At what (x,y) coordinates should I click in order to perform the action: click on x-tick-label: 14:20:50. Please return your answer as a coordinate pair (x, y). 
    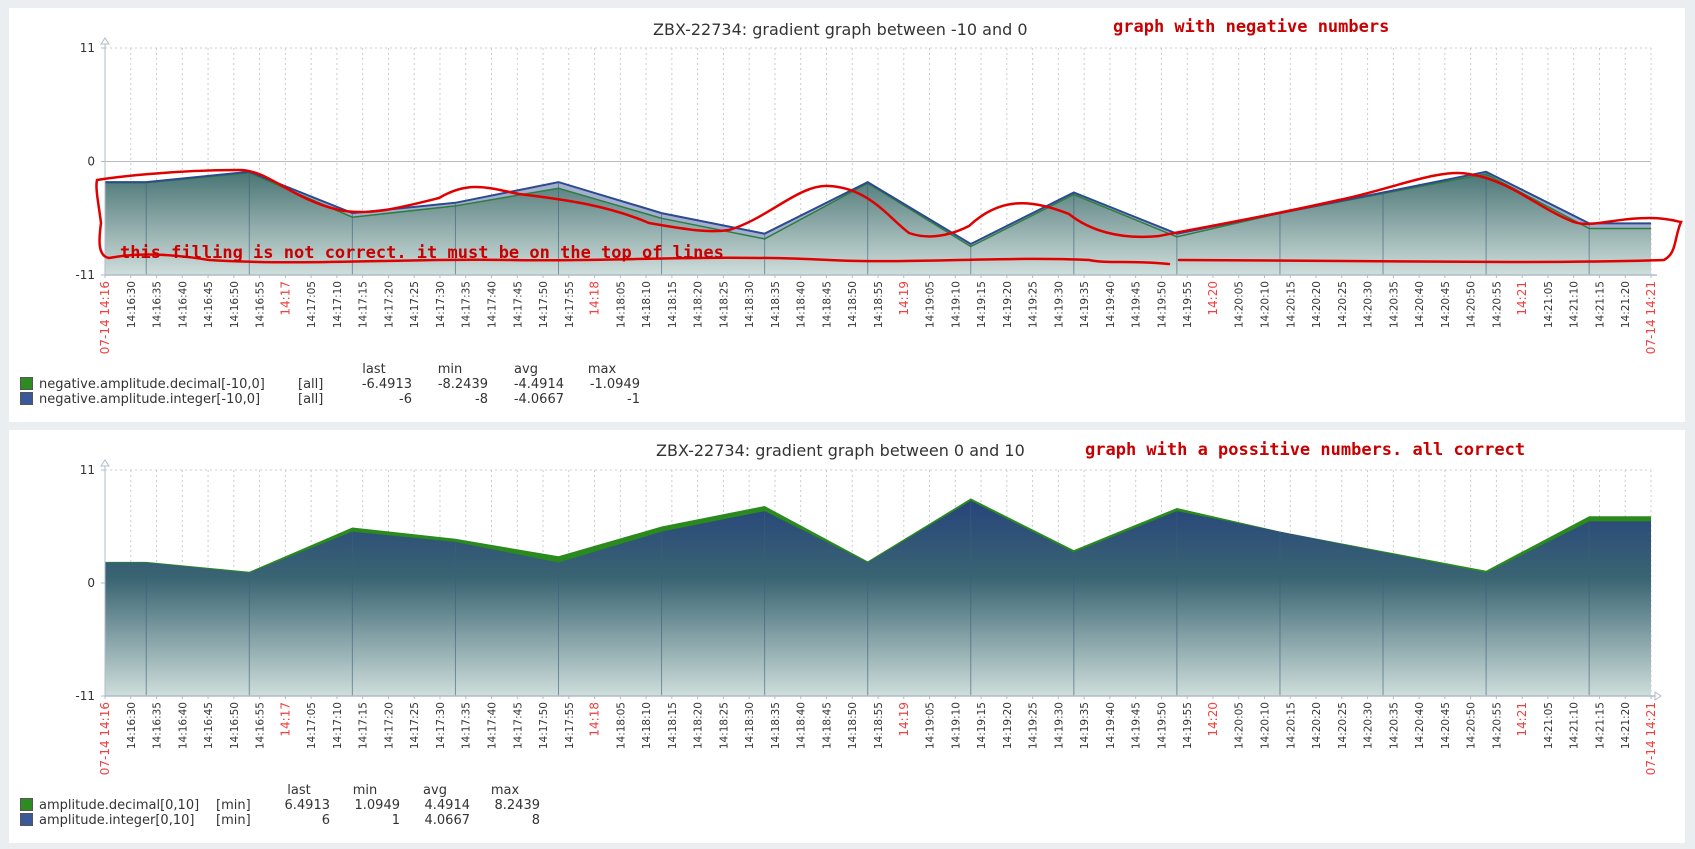
    Looking at the image, I should click on (1472, 725).